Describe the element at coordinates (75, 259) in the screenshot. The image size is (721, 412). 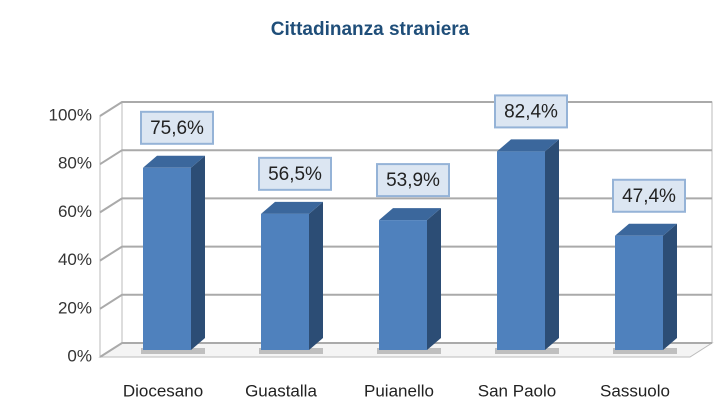
I see `y-tick-label: 40%` at that location.